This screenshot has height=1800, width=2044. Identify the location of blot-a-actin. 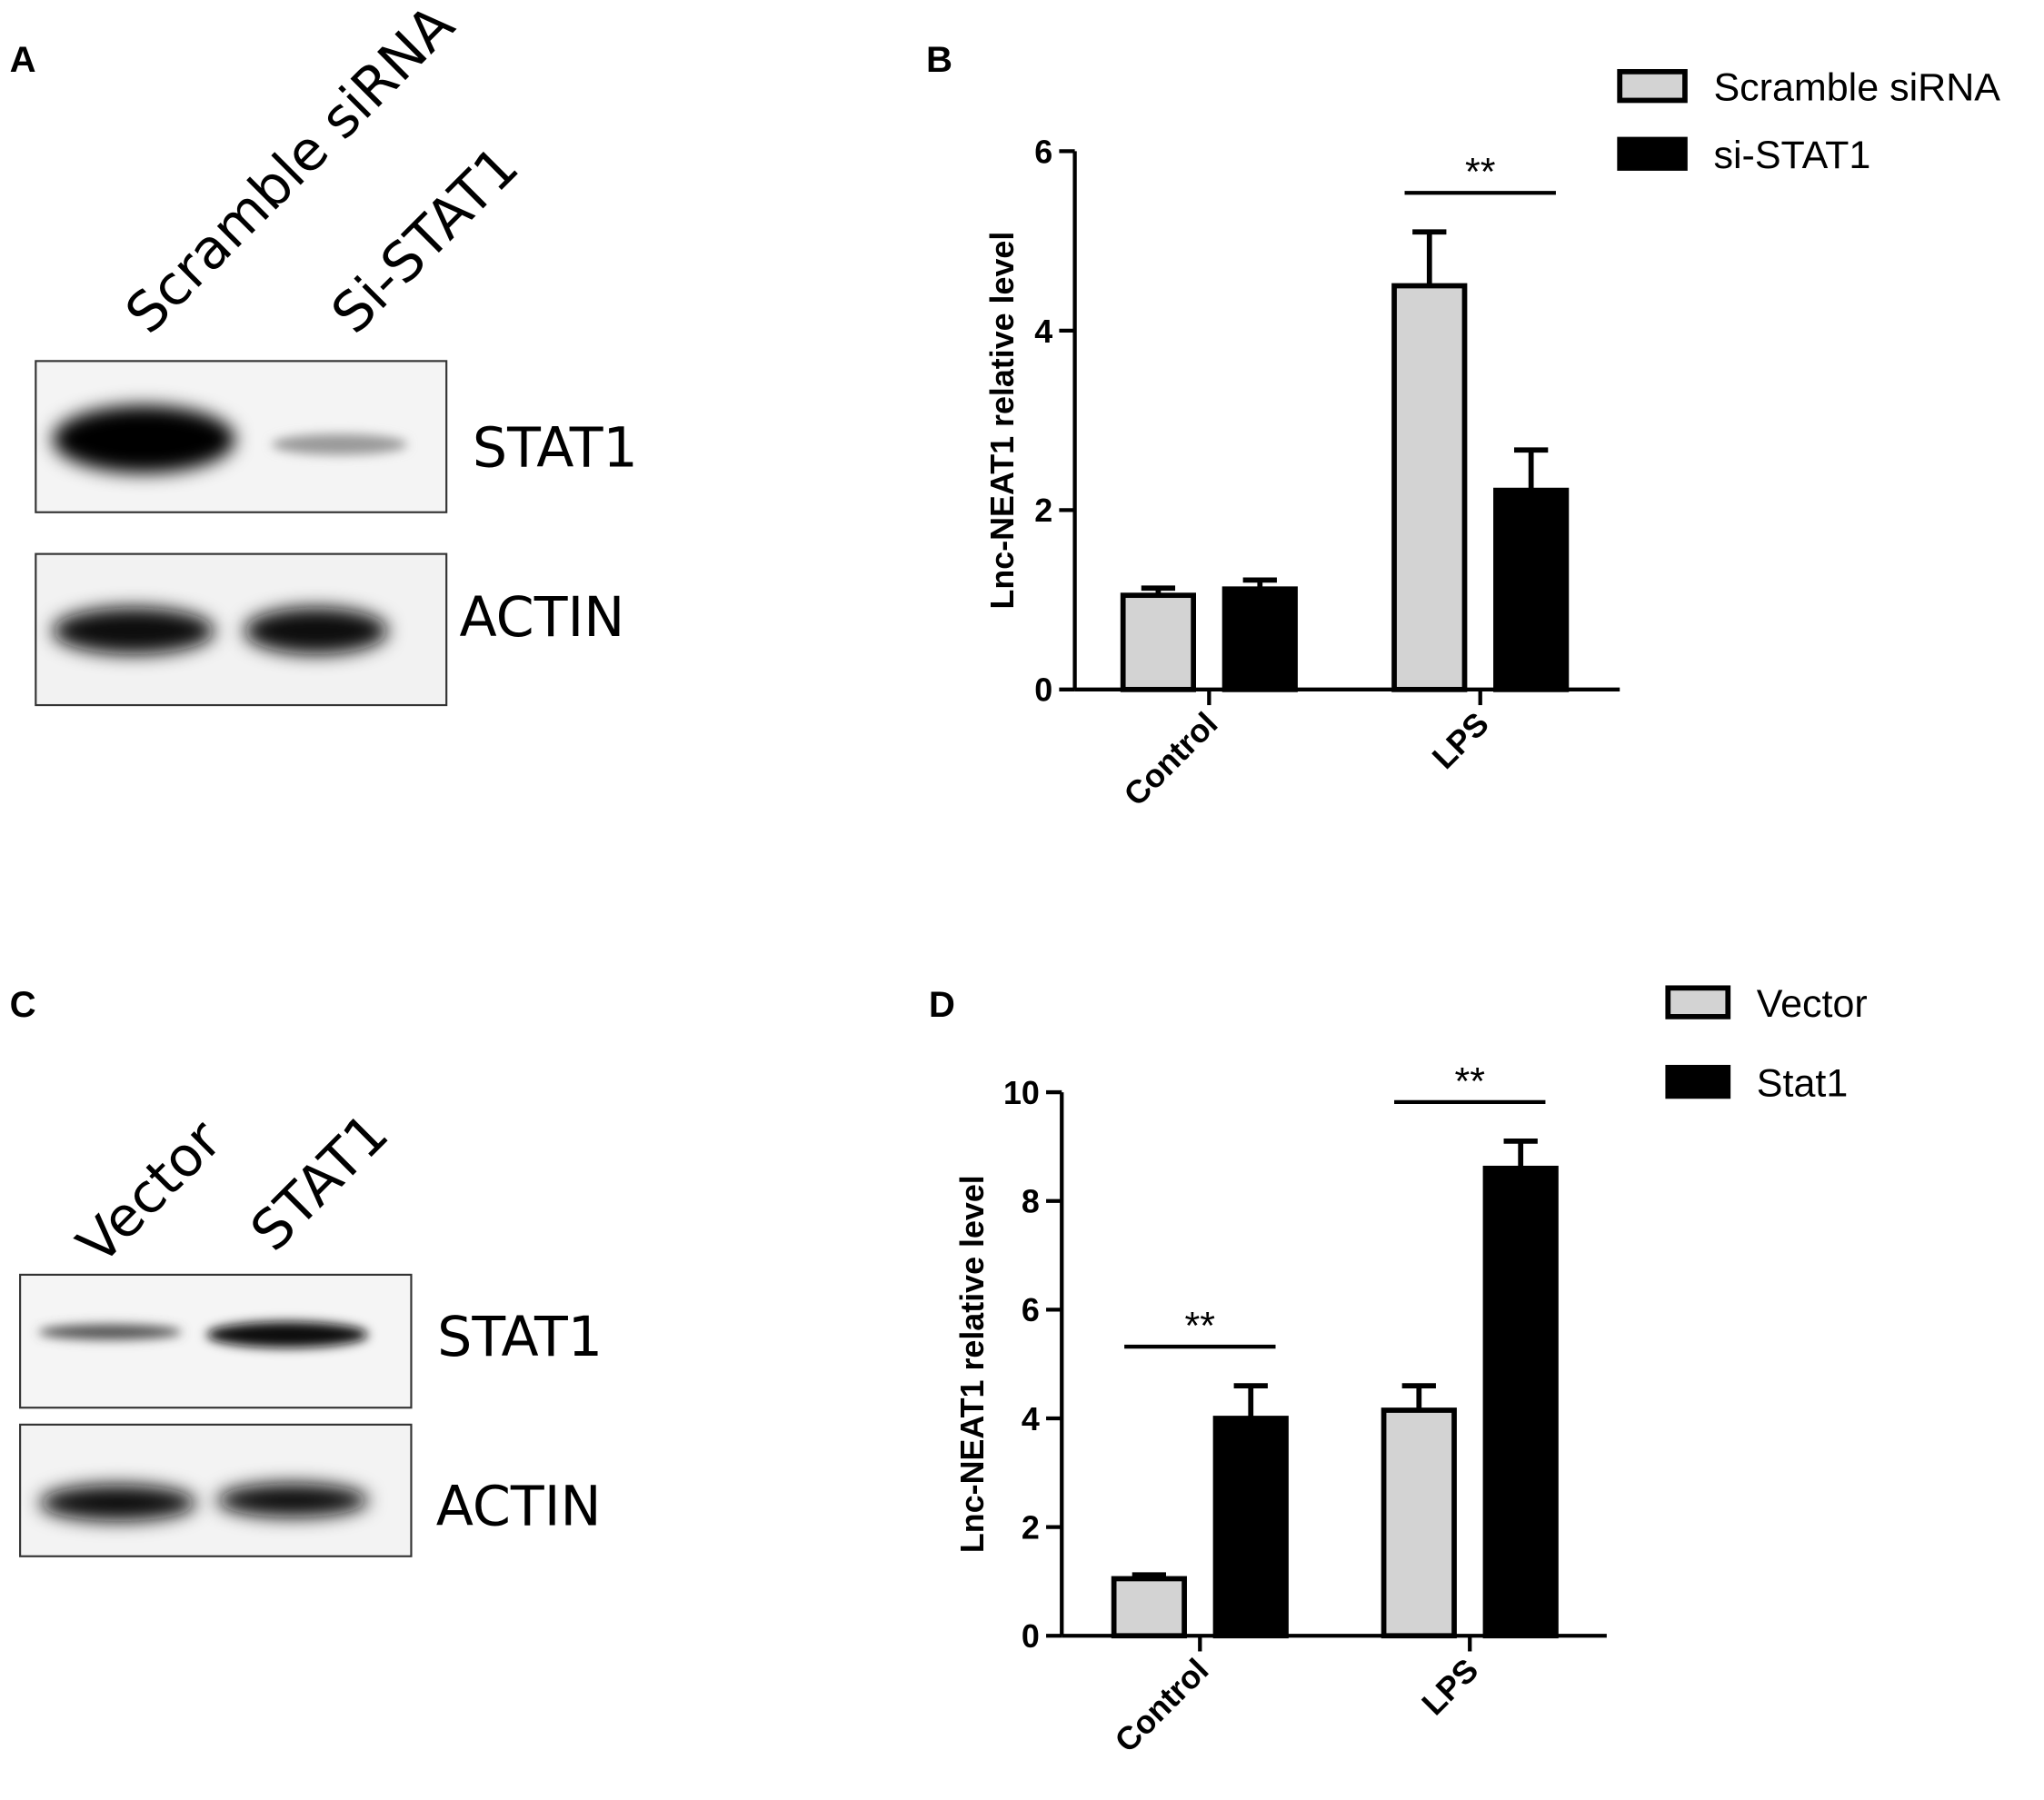
(242, 629).